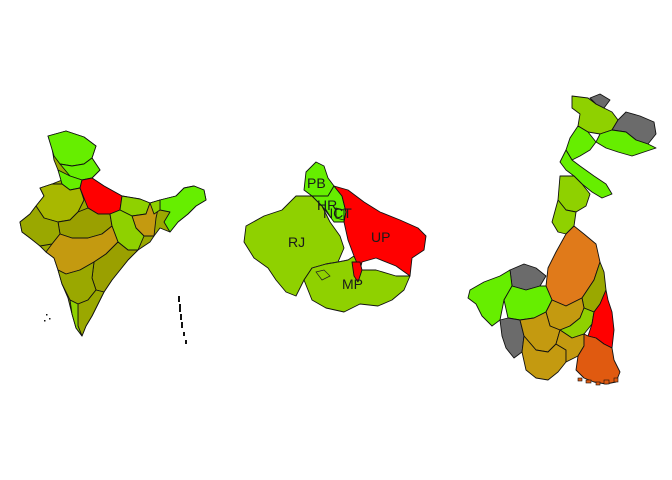 This screenshot has width=672, height=480. Describe the element at coordinates (113, 237) in the screenshot. I see `india-map` at that location.